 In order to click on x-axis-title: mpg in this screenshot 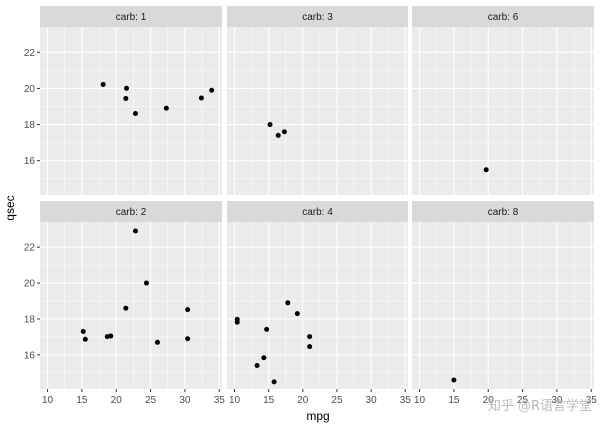, I will do `click(317, 416)`.